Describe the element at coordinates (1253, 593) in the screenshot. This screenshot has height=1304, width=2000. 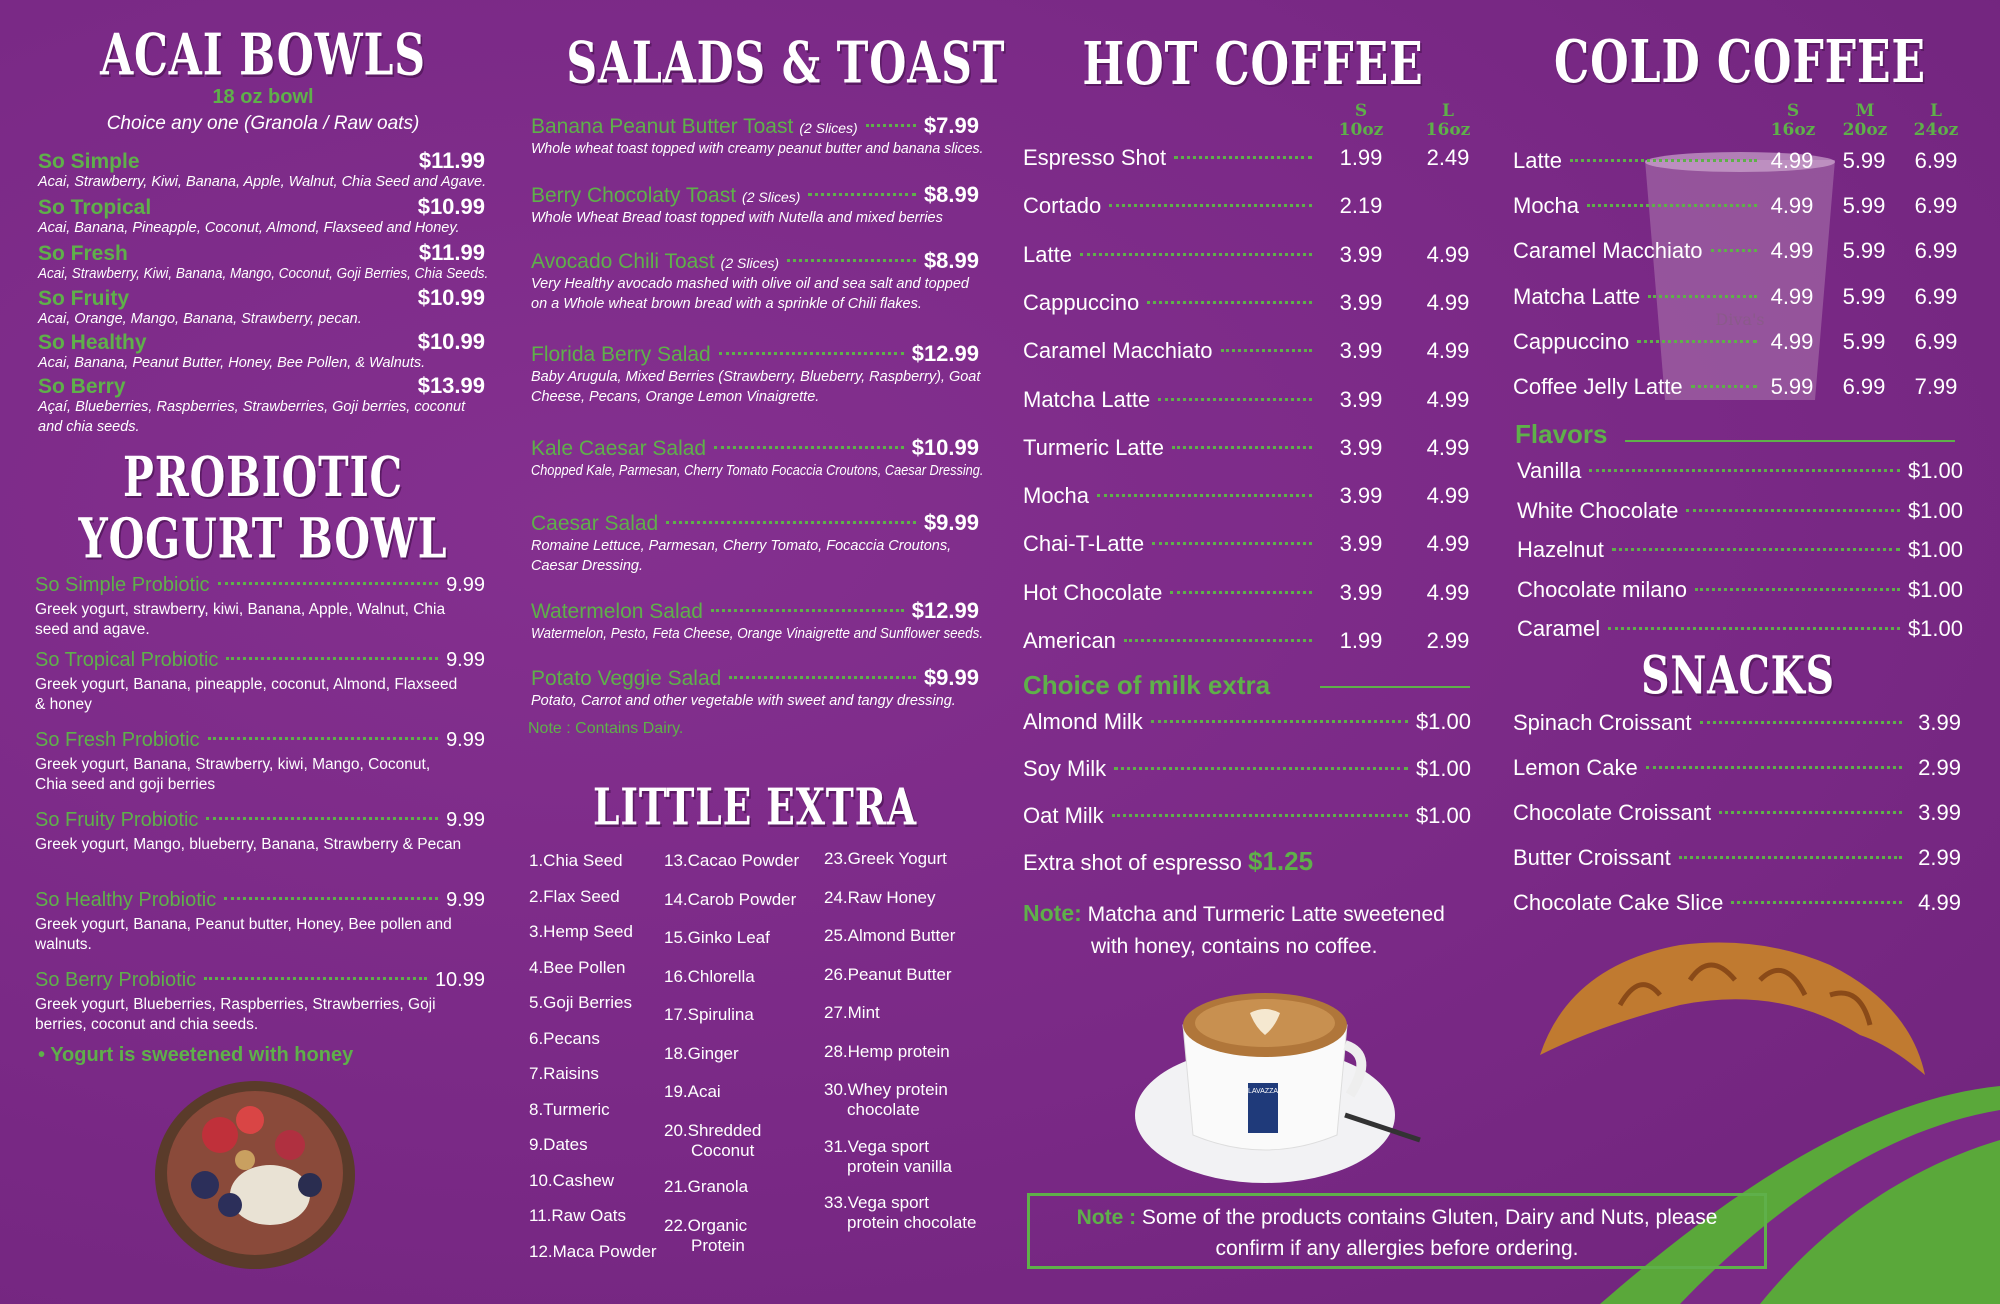
I see `hot-coffee-item: Hot Chocolate 3.99 4.99` at that location.